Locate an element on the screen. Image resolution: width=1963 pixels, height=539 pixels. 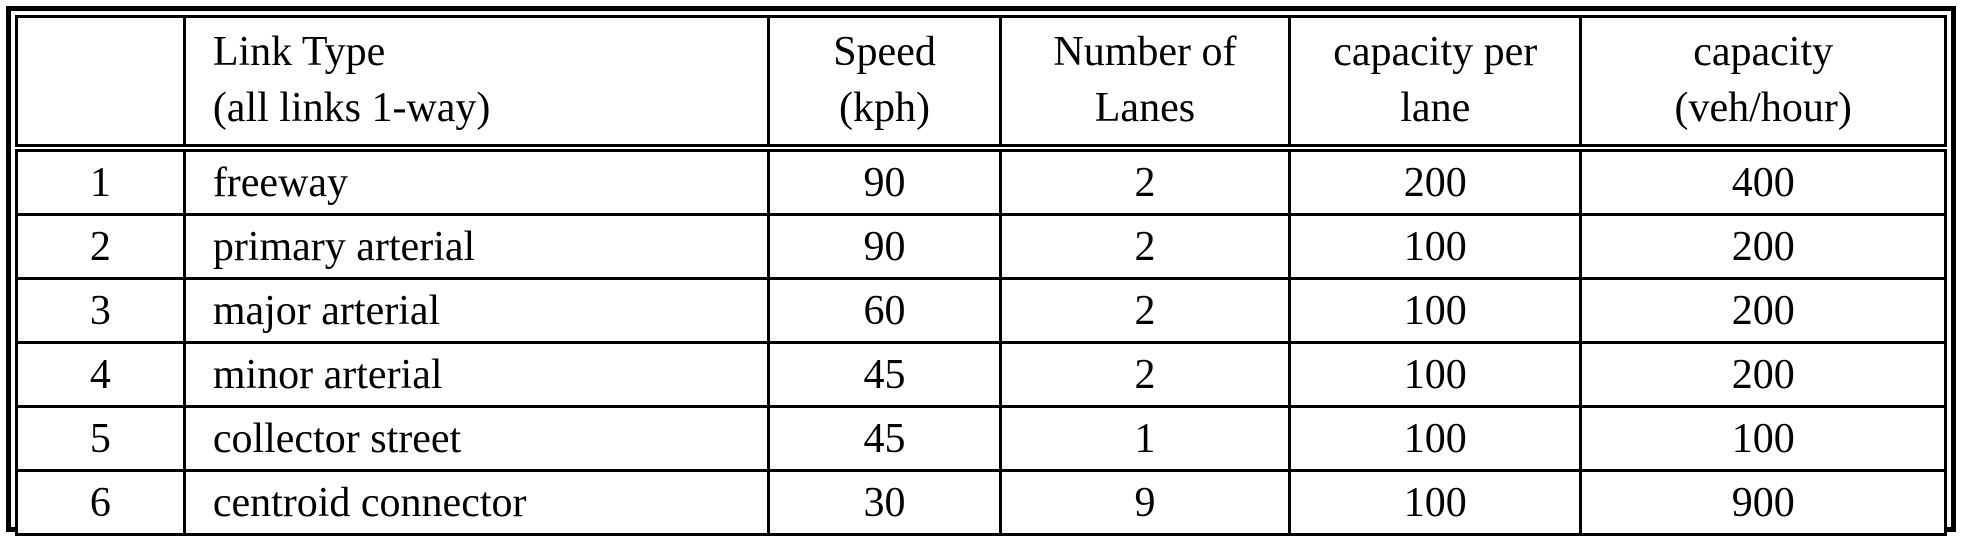
header-label: Link Type is located at coordinates (299, 52).